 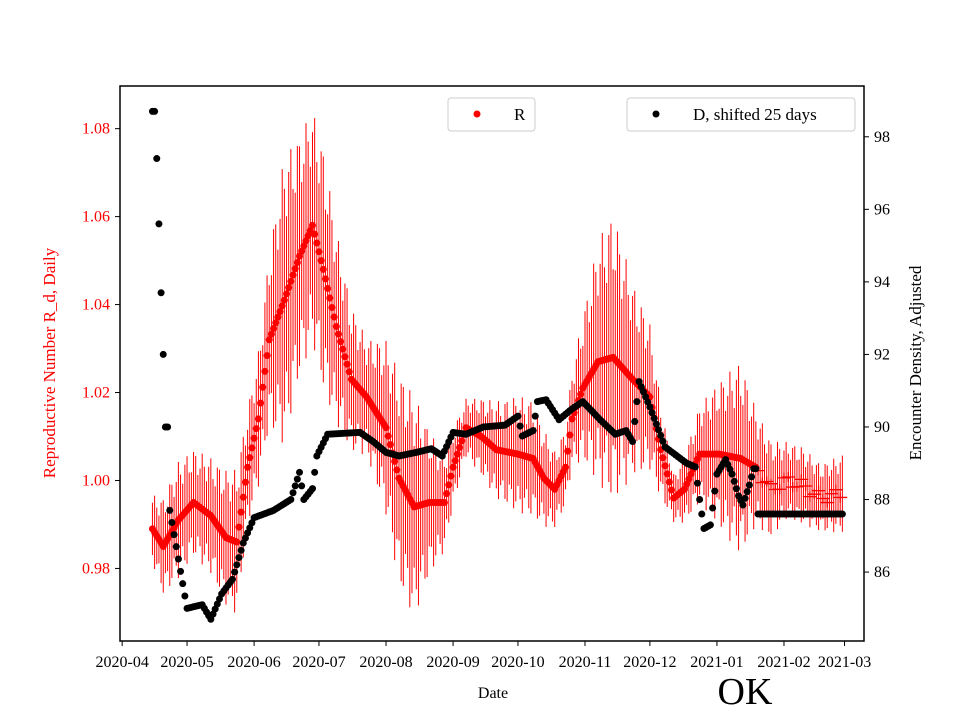 What do you see at coordinates (493, 693) in the screenshot?
I see `x-axis-label: Date` at bounding box center [493, 693].